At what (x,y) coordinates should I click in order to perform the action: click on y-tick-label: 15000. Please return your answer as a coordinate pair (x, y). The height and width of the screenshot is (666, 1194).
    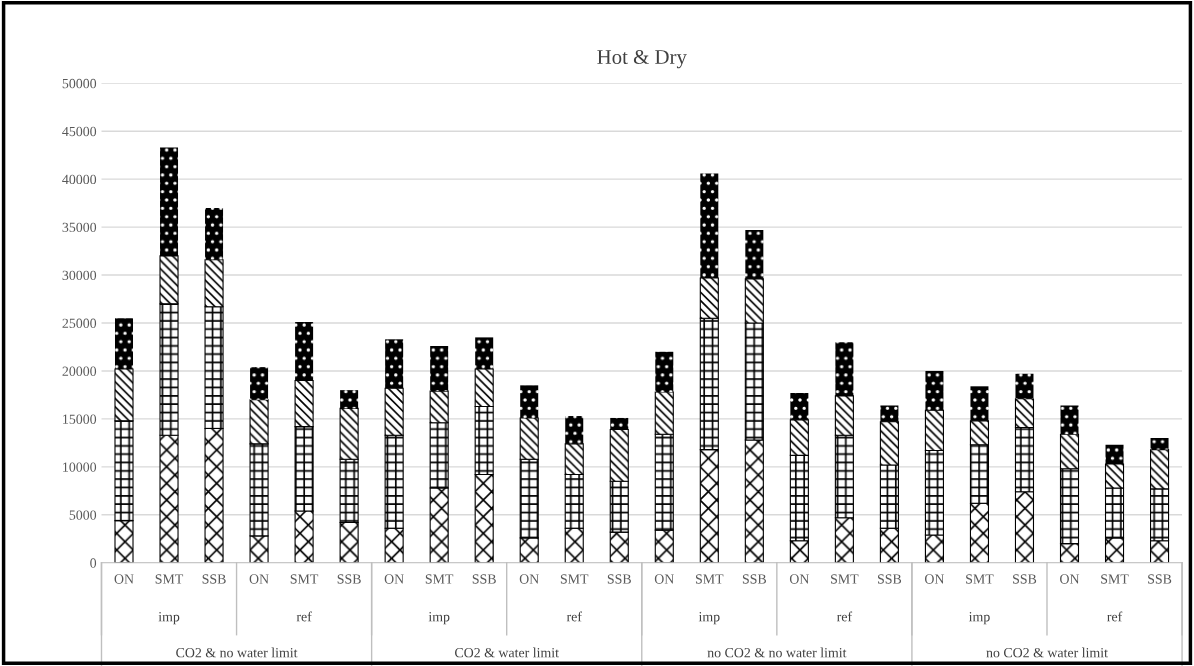
    Looking at the image, I should click on (80, 419).